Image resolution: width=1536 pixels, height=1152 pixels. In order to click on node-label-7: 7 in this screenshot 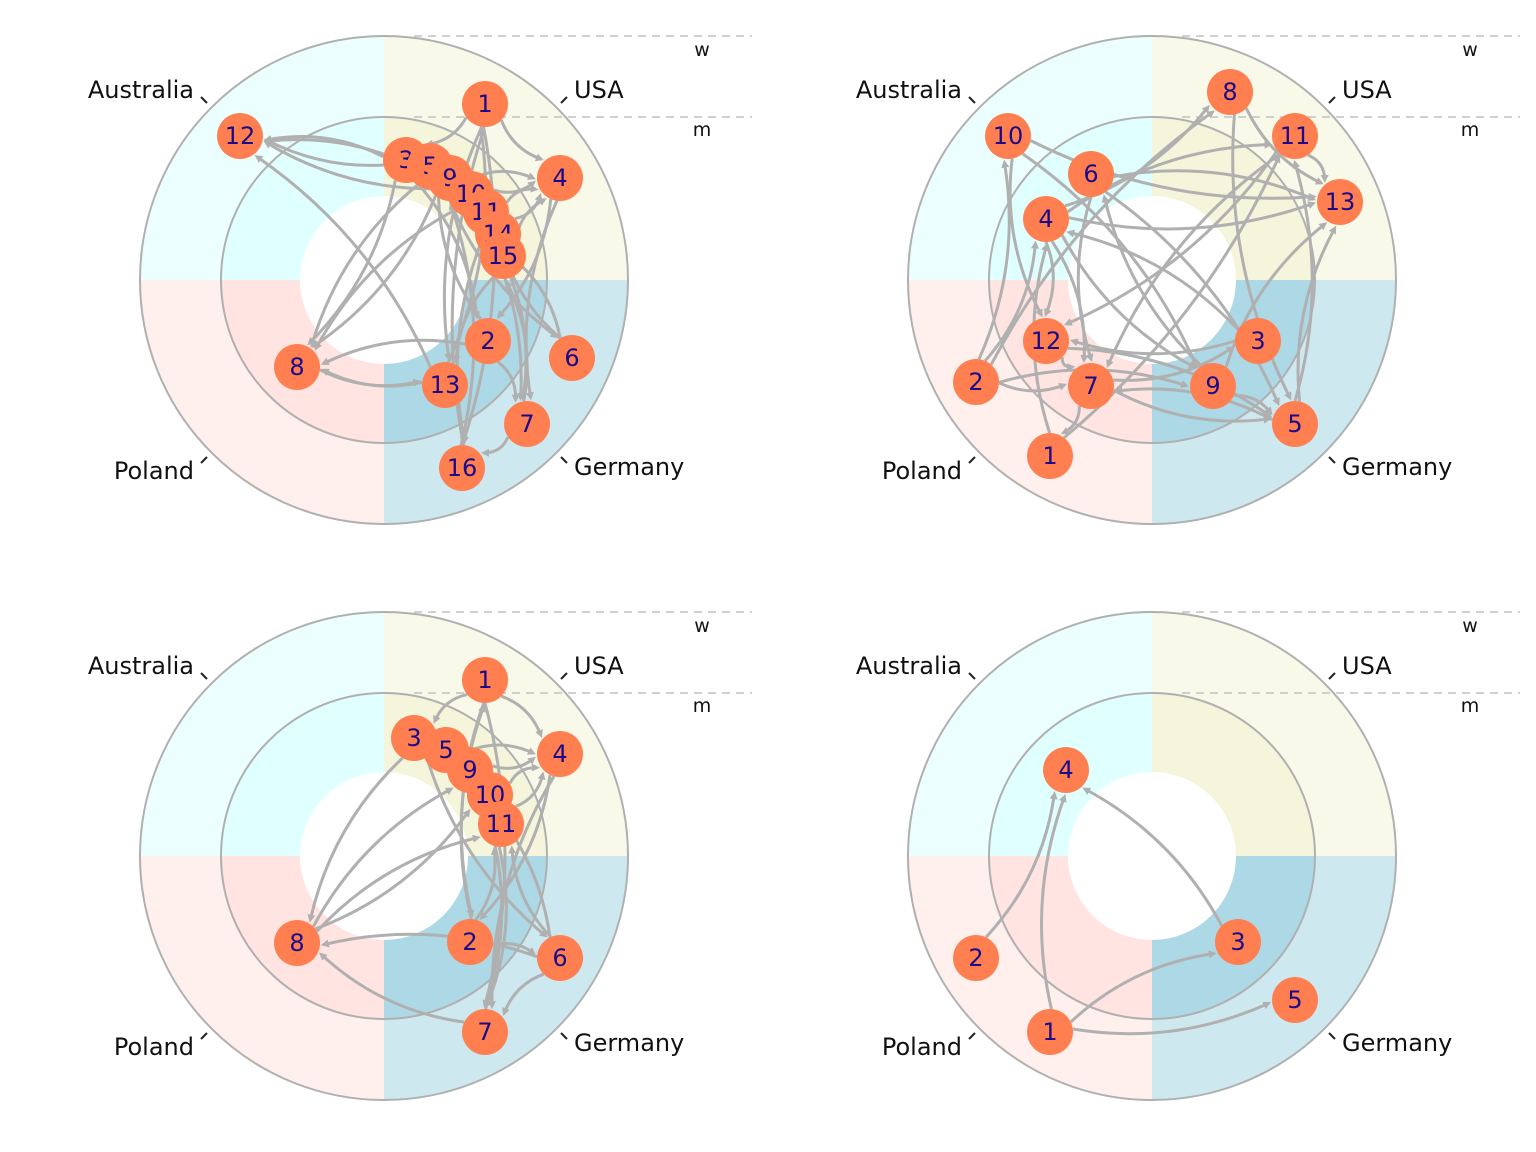, I will do `click(484, 1032)`.